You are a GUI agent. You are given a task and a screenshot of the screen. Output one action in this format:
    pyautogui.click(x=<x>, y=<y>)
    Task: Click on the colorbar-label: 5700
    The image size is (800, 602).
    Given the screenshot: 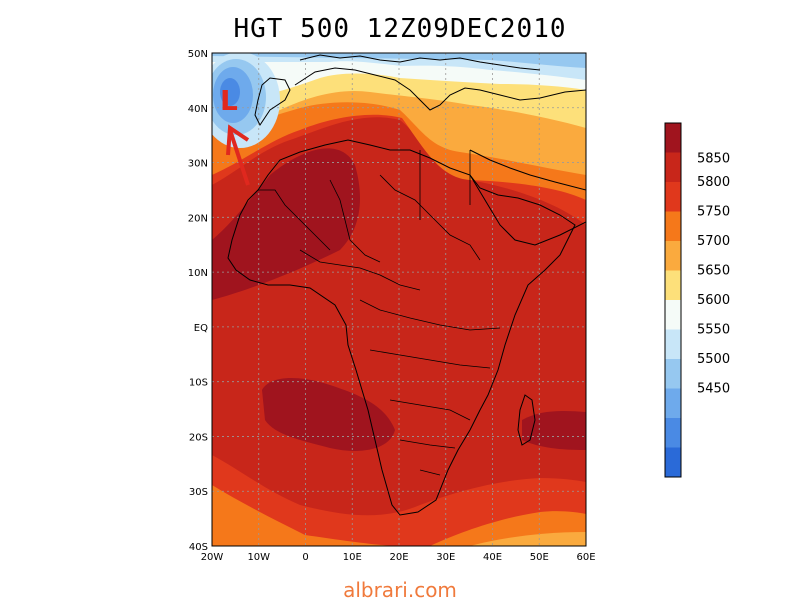 What is the action you would take?
    pyautogui.click(x=713, y=241)
    